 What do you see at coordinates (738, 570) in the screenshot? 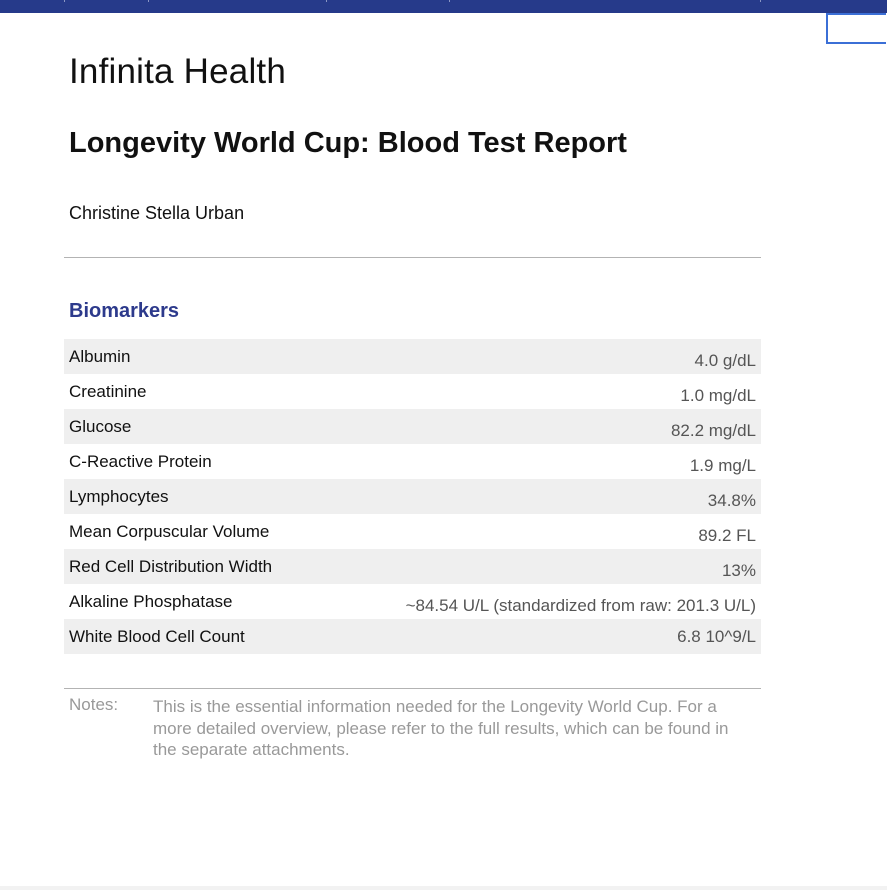
I see `biomarker-value: 13%` at bounding box center [738, 570].